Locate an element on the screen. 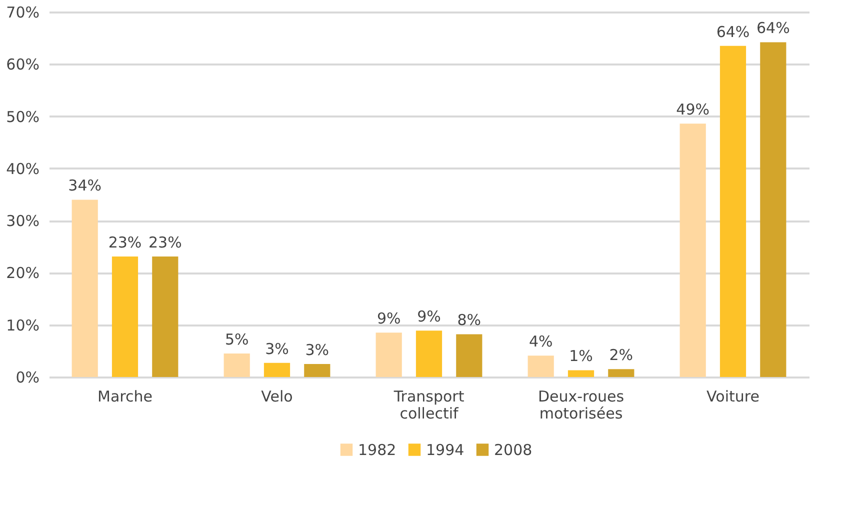 Image resolution: width=854 pixels, height=505 pixels. data-label: 34% is located at coordinates (85, 185).